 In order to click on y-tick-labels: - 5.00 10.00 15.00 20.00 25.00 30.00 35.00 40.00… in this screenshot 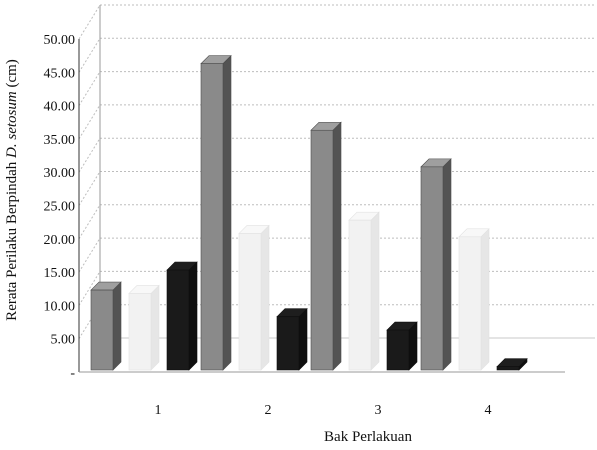, I will do `click(60, 207)`.